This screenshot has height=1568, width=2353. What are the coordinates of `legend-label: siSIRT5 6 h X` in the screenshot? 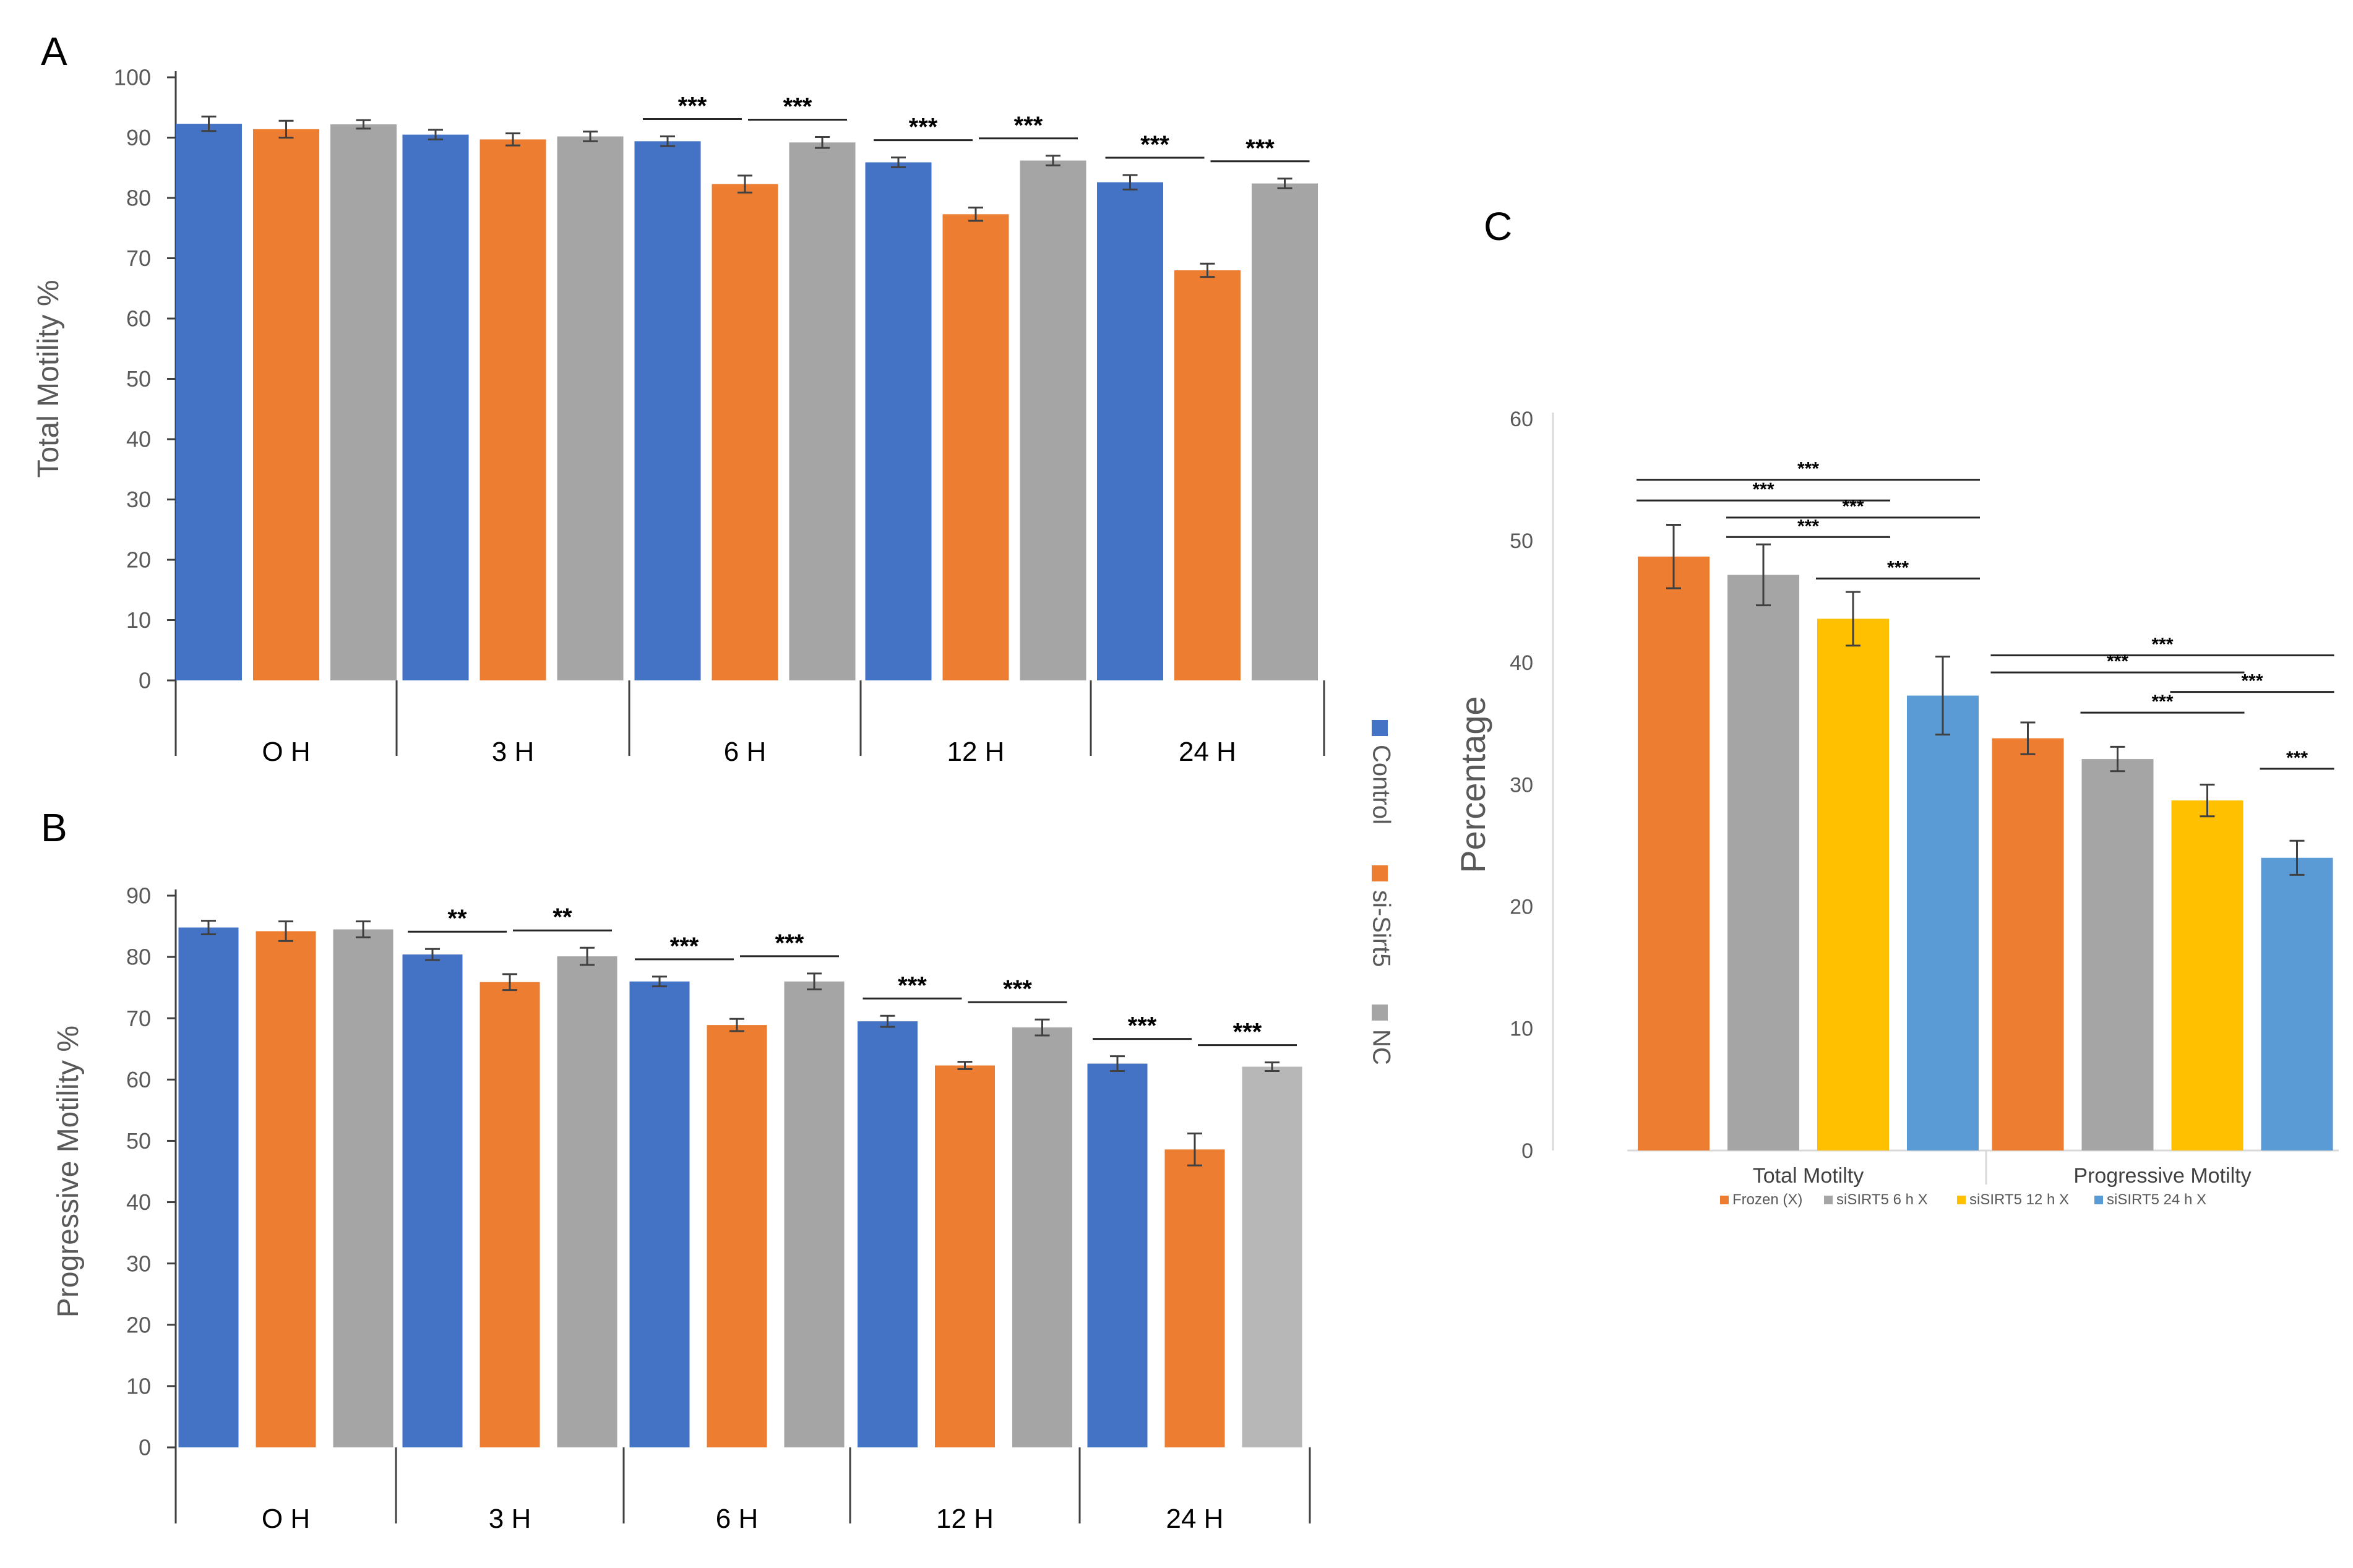 It's located at (1882, 1200).